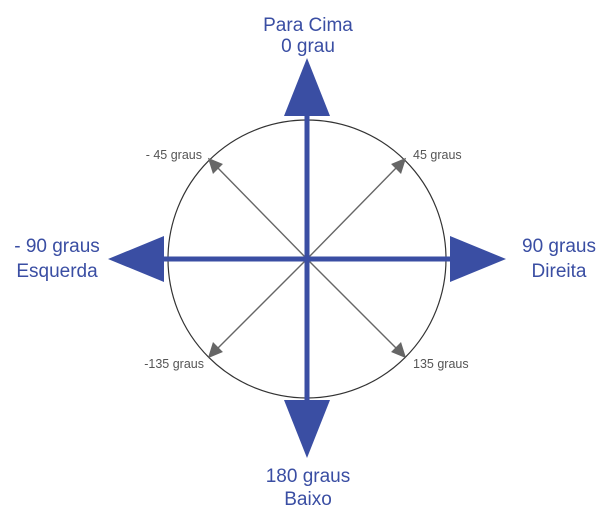  I want to click on diagonal-arrows, so click(307, 258).